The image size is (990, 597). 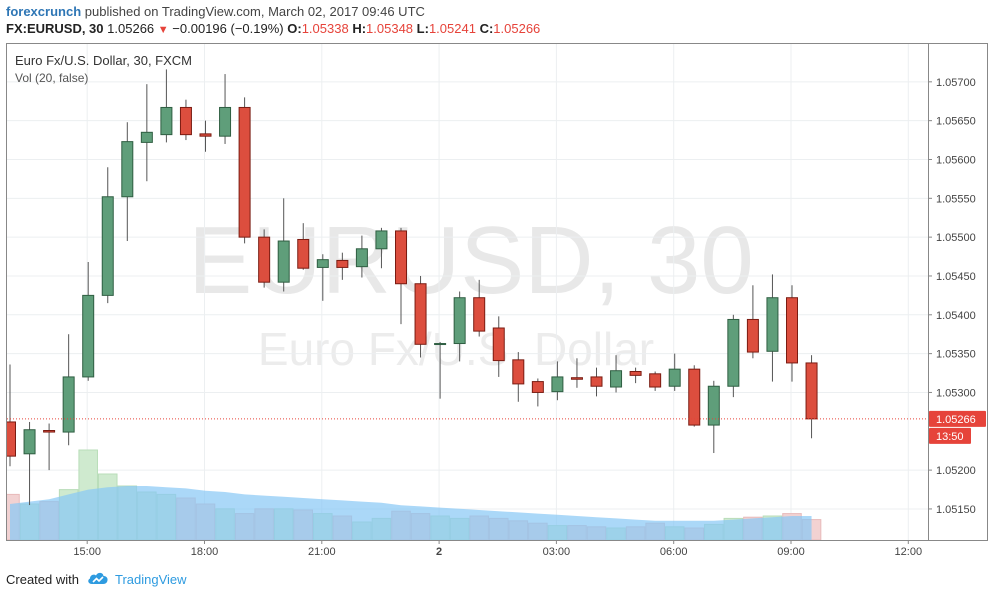 What do you see at coordinates (42, 579) in the screenshot?
I see `created-with-label: Created with` at bounding box center [42, 579].